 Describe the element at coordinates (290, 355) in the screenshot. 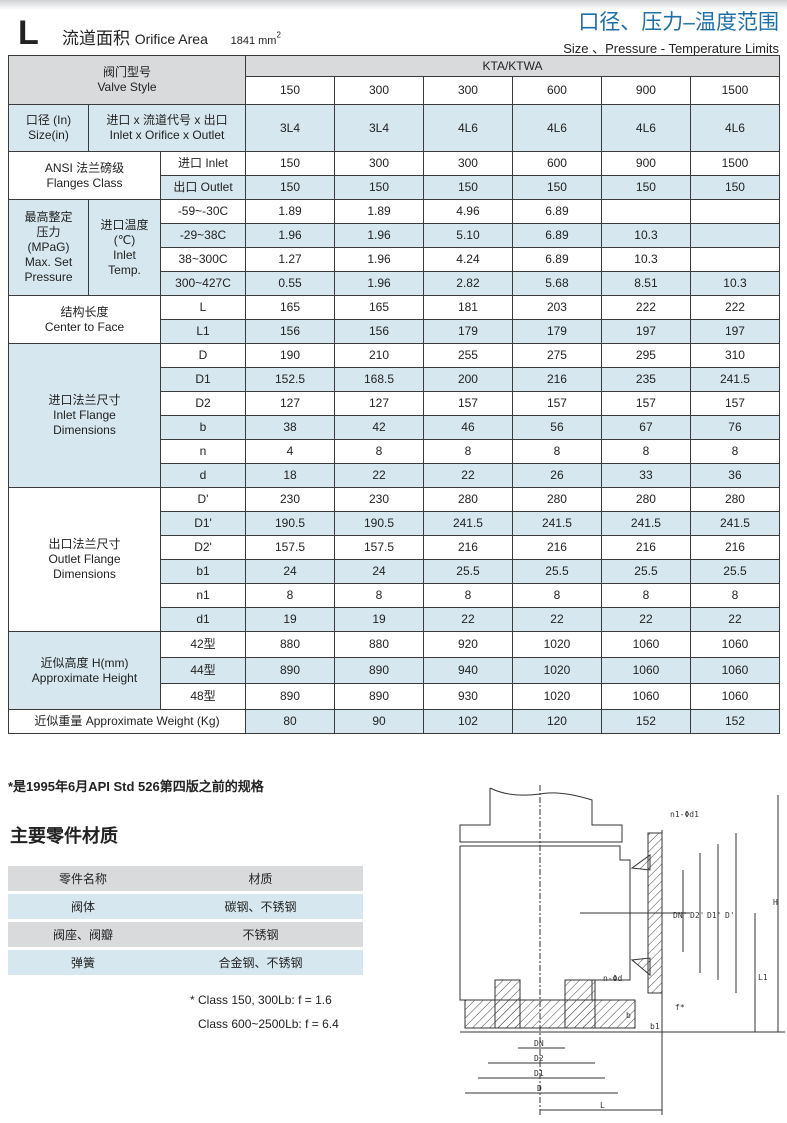

I see `value-cell: 190` at that location.